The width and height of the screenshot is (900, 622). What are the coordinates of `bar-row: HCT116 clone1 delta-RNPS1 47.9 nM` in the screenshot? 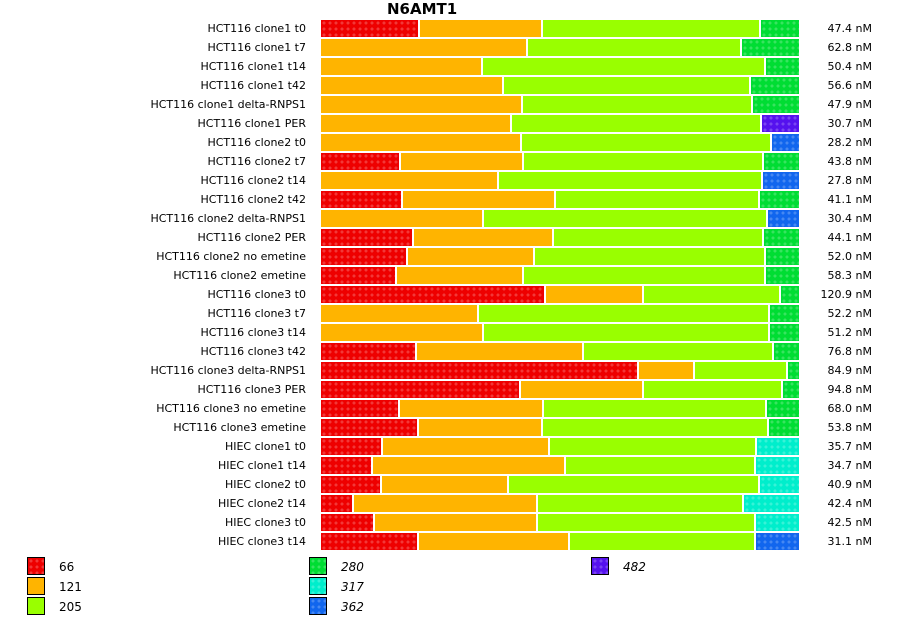 It's located at (450, 105).